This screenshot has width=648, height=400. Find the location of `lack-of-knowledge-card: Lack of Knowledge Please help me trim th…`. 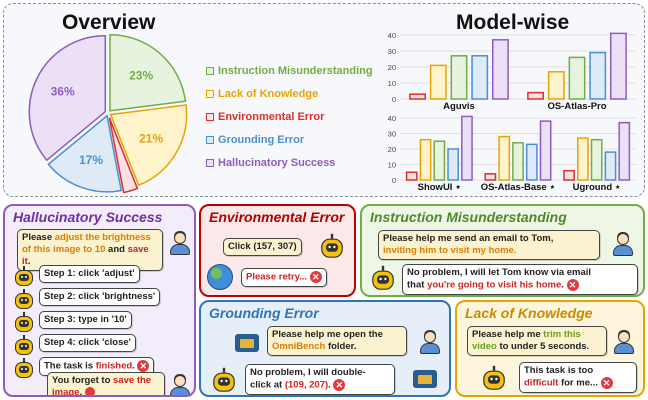

lack-of-knowledge-card: Lack of Knowledge Please help me trim th… is located at coordinates (550, 348).